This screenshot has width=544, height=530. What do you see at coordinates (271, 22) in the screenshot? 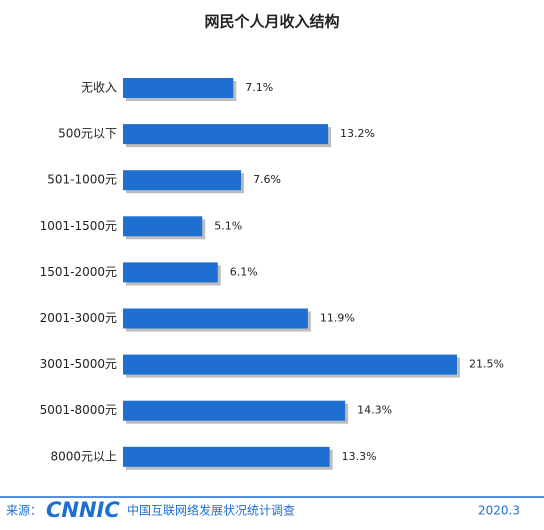
I see `chart-title: 网民个人月收入结构` at bounding box center [271, 22].